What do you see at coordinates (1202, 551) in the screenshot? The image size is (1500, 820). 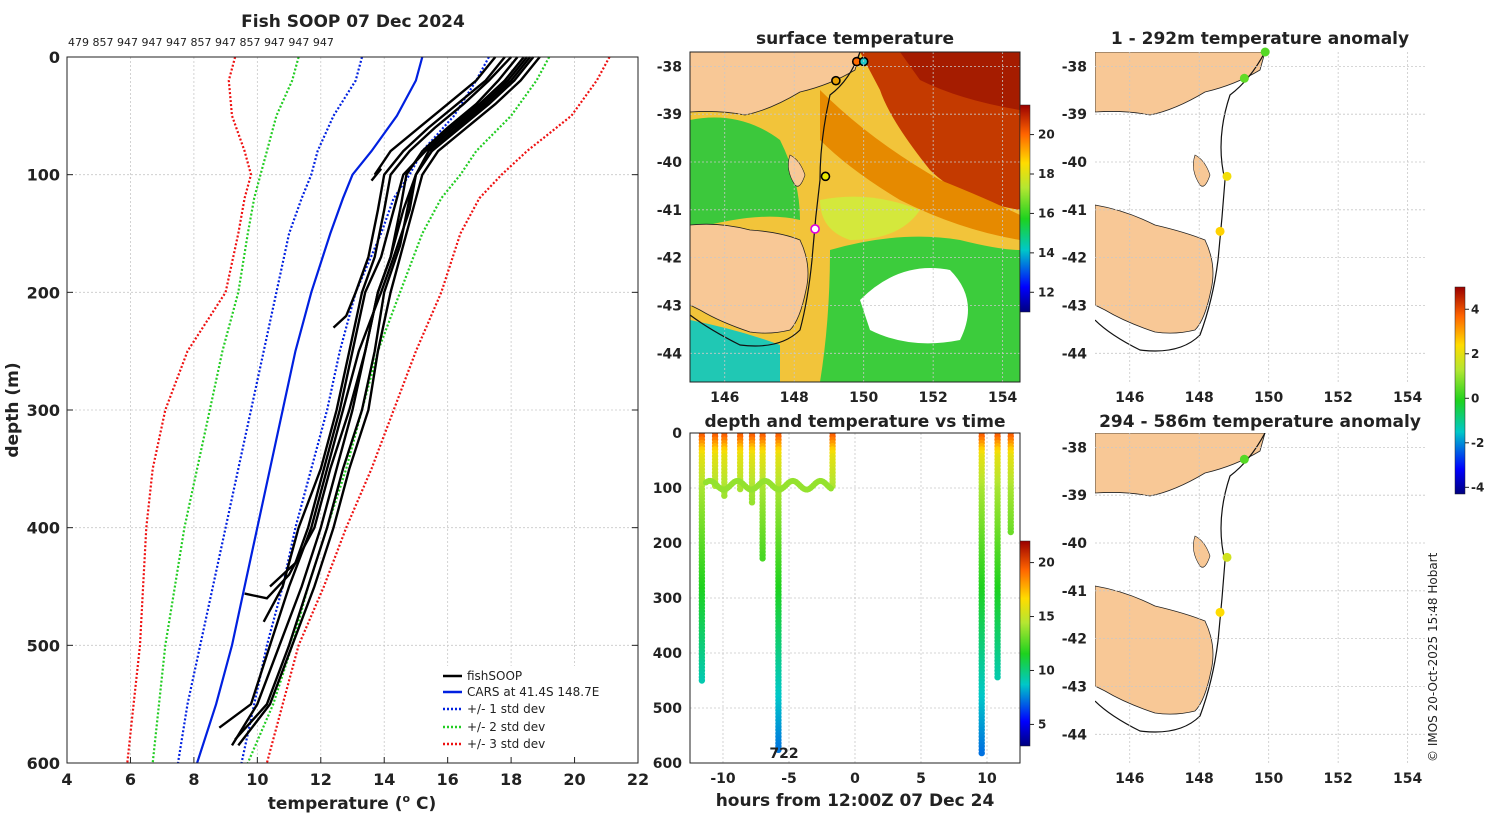 I see `anomaly2-land-flinders` at bounding box center [1202, 551].